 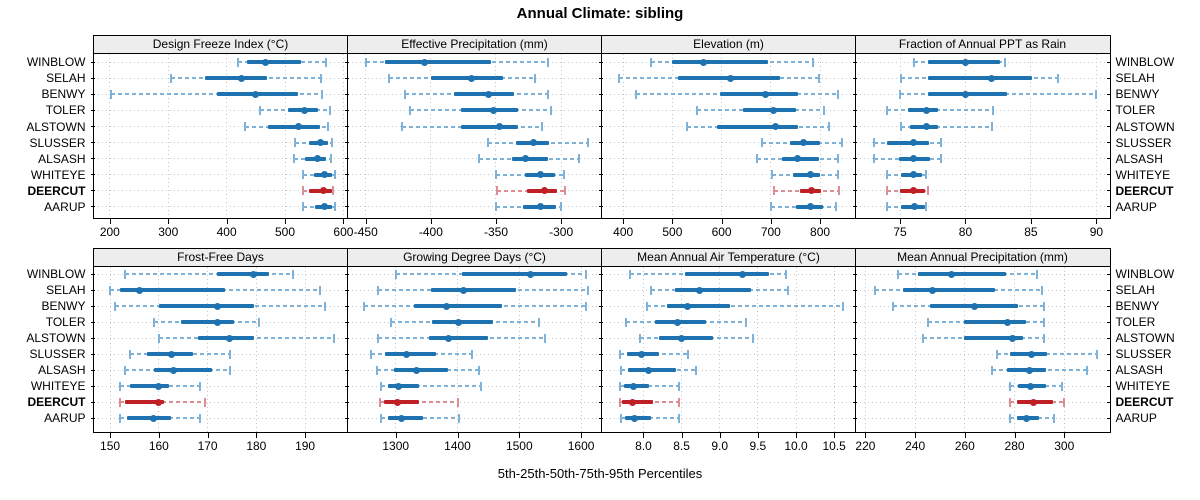 I want to click on station-label-left-selah: SELAH, so click(x=66, y=78).